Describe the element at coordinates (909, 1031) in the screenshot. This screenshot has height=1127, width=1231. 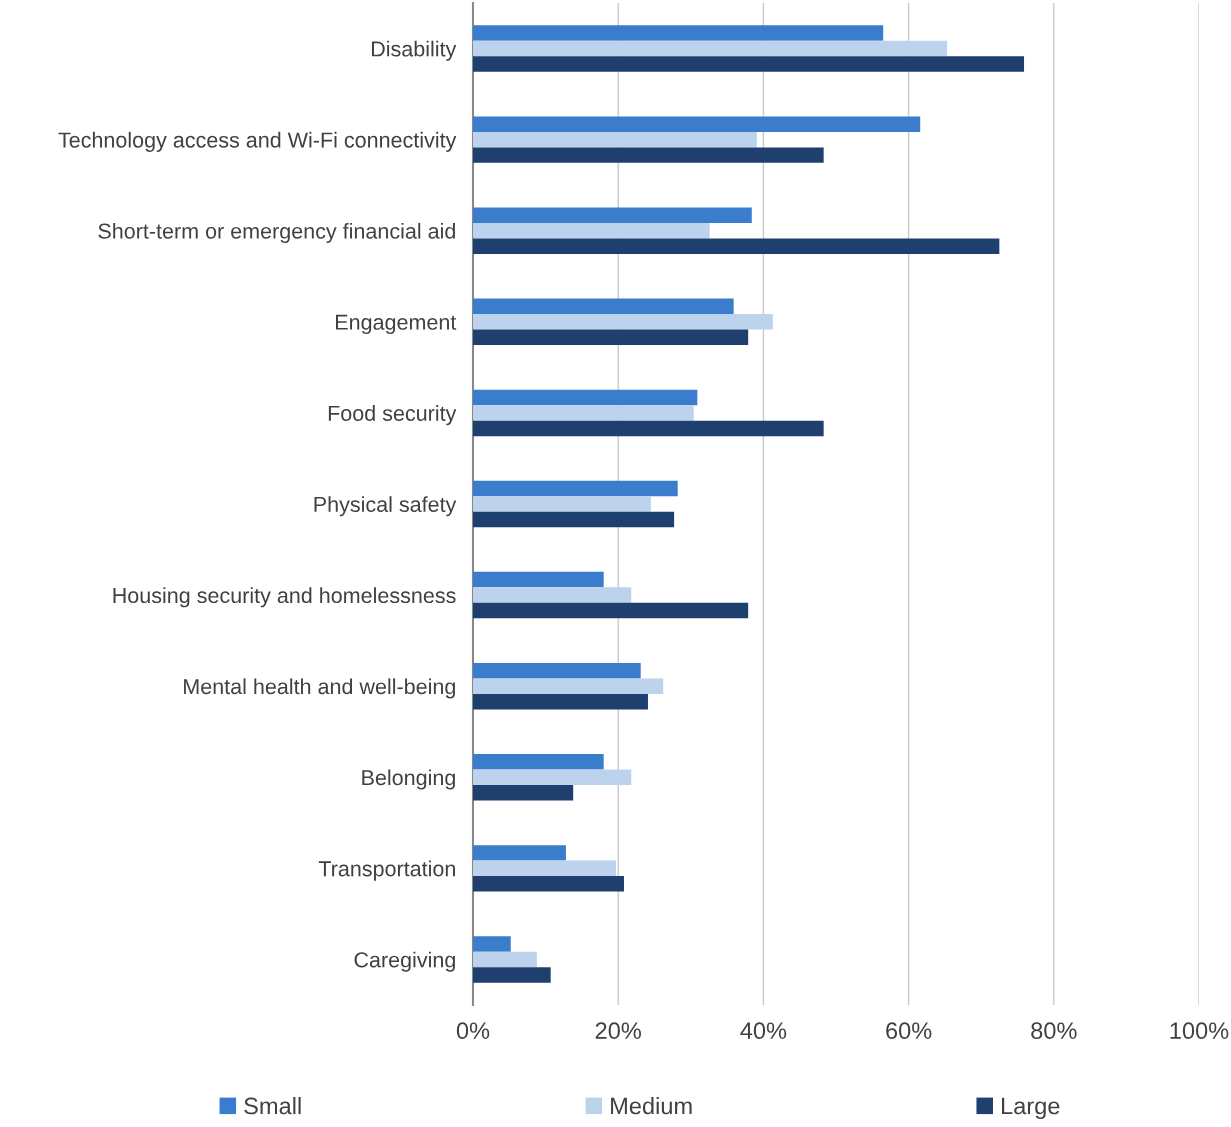
I see `x-tick-label: 60%` at that location.